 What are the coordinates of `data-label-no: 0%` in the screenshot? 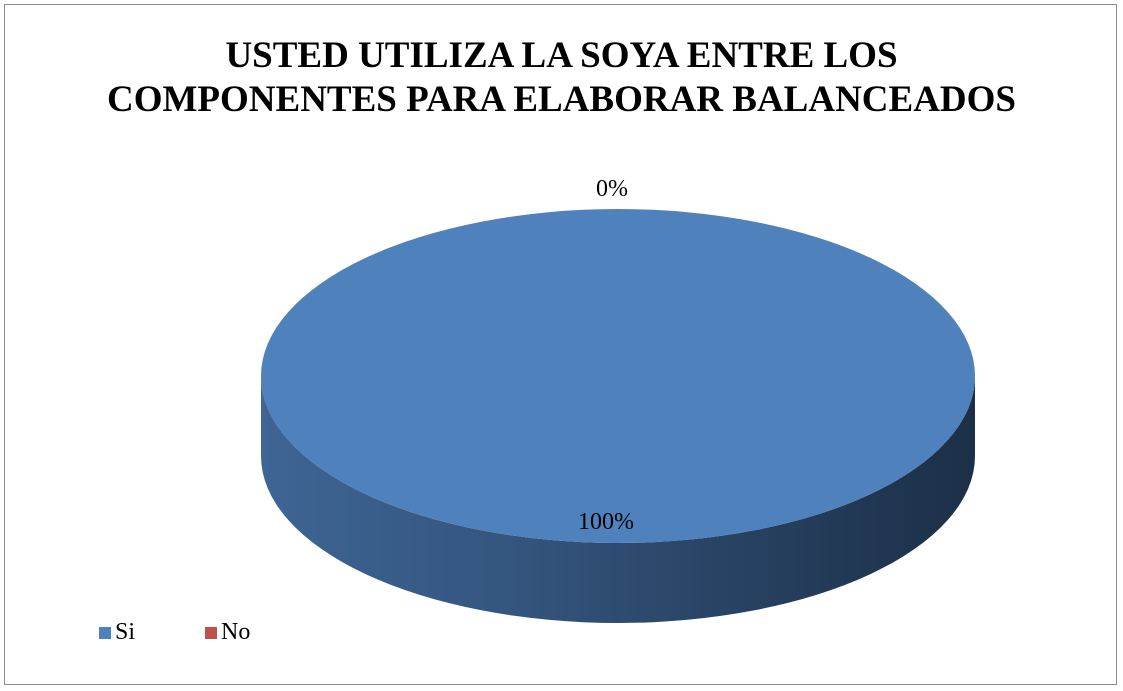 It's located at (612, 189).